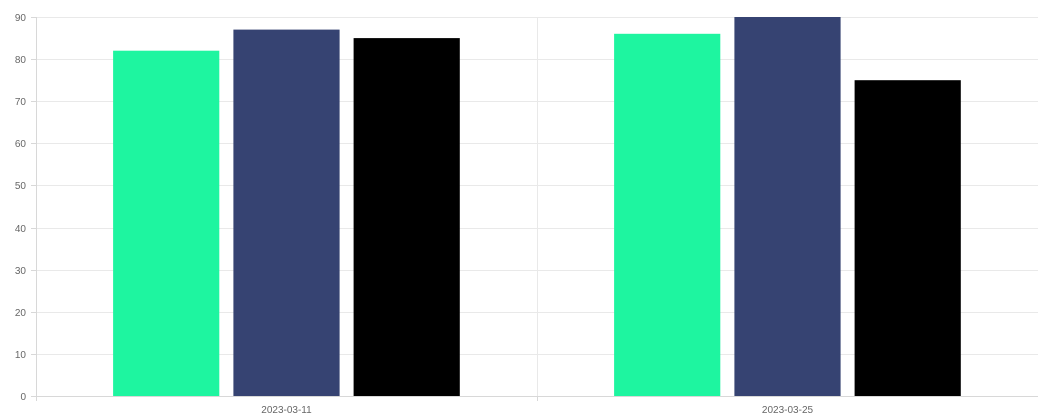 This screenshot has width=1038, height=420. What do you see at coordinates (21, 186) in the screenshot?
I see `y-tick-label: 50` at bounding box center [21, 186].